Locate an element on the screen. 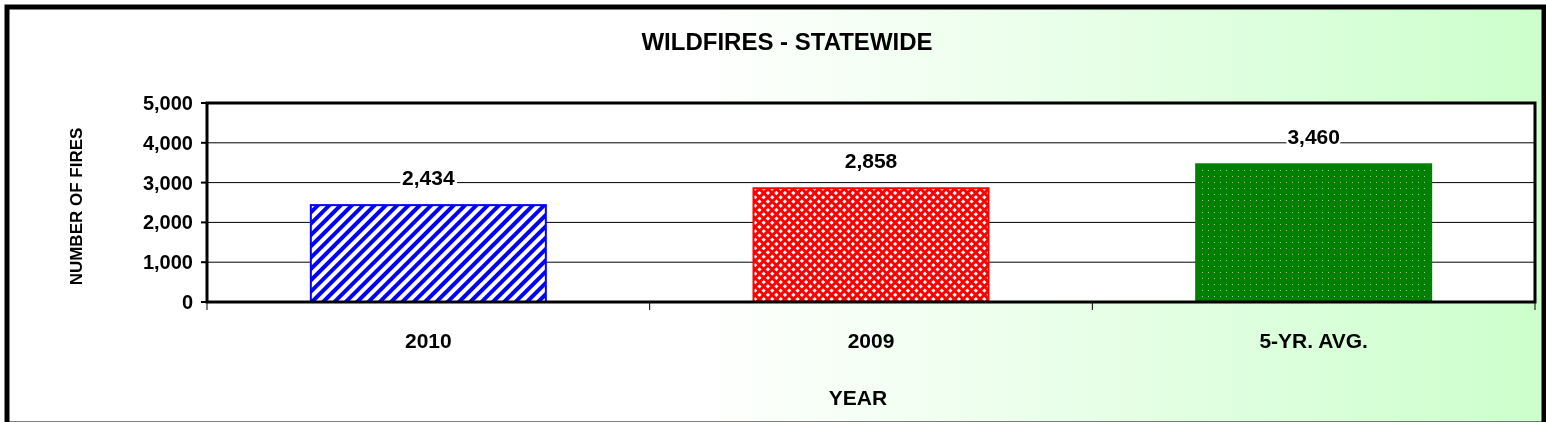  y-tick-label: 3,000 is located at coordinates (167, 182).